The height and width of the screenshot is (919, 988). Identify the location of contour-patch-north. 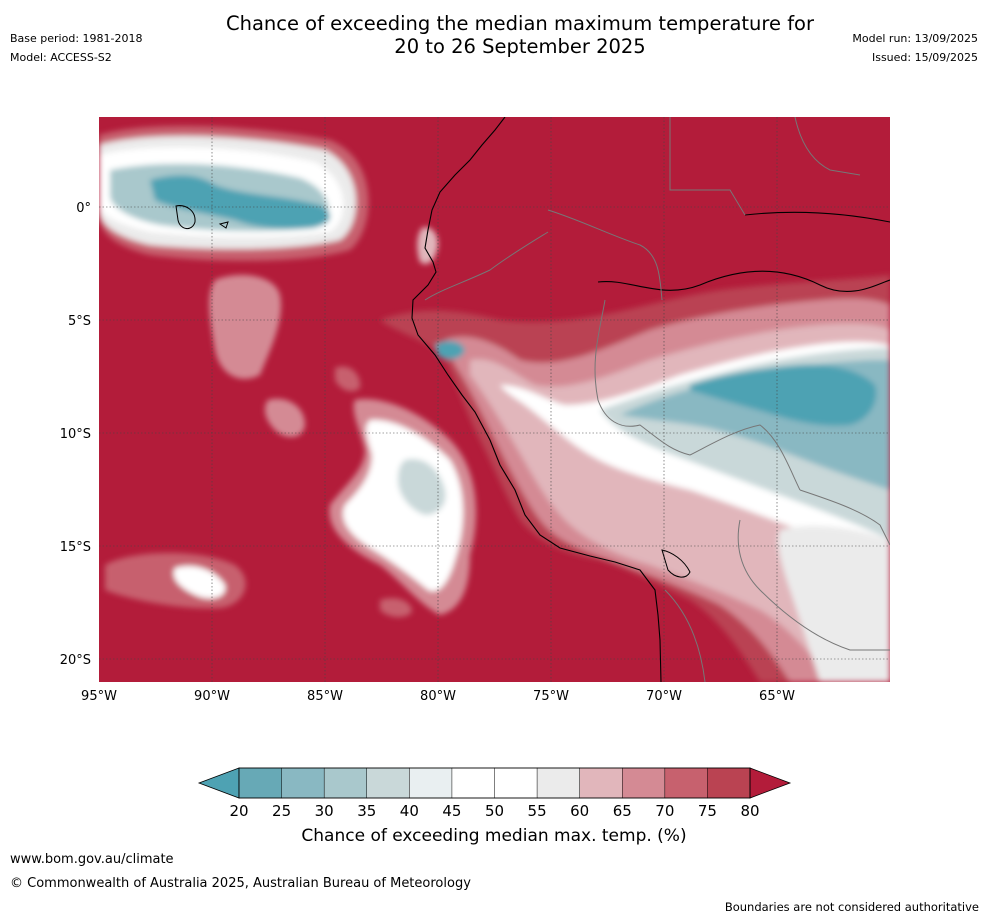
(245, 327).